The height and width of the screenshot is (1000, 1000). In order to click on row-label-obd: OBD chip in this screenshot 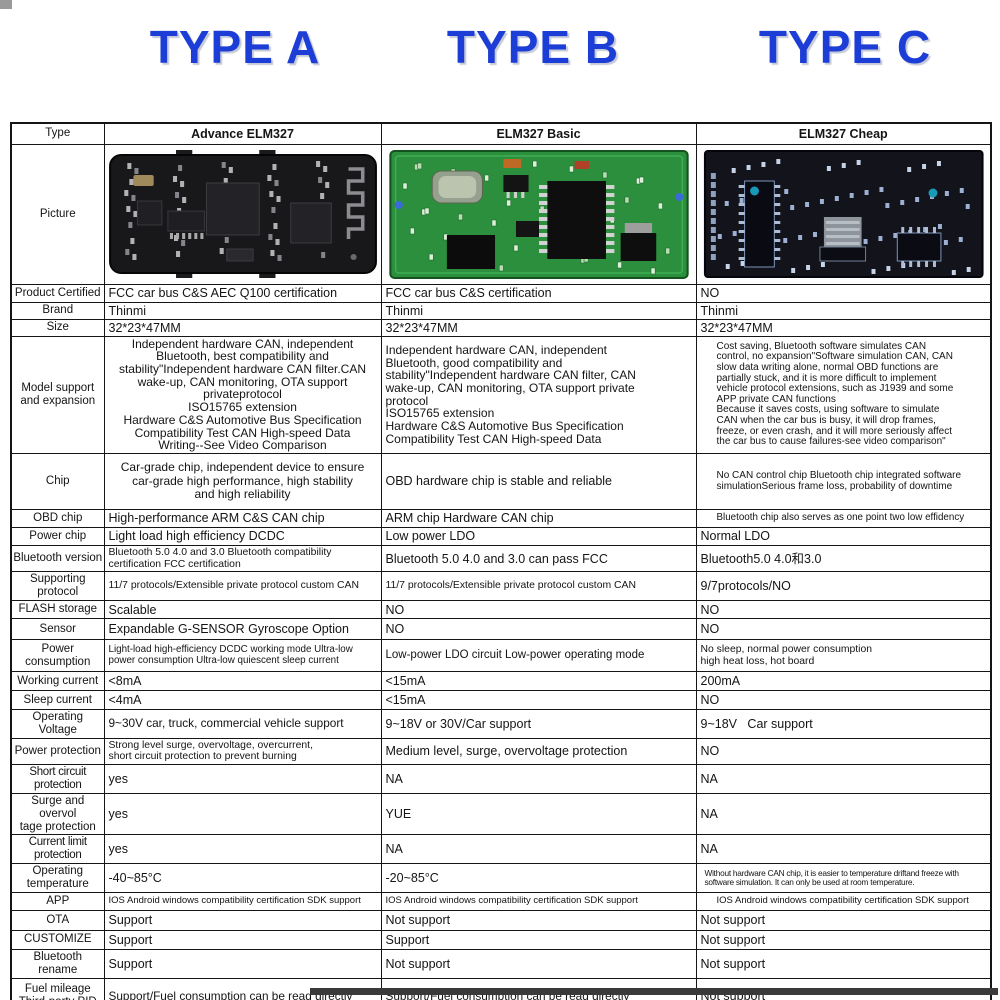, I will do `click(57, 518)`.